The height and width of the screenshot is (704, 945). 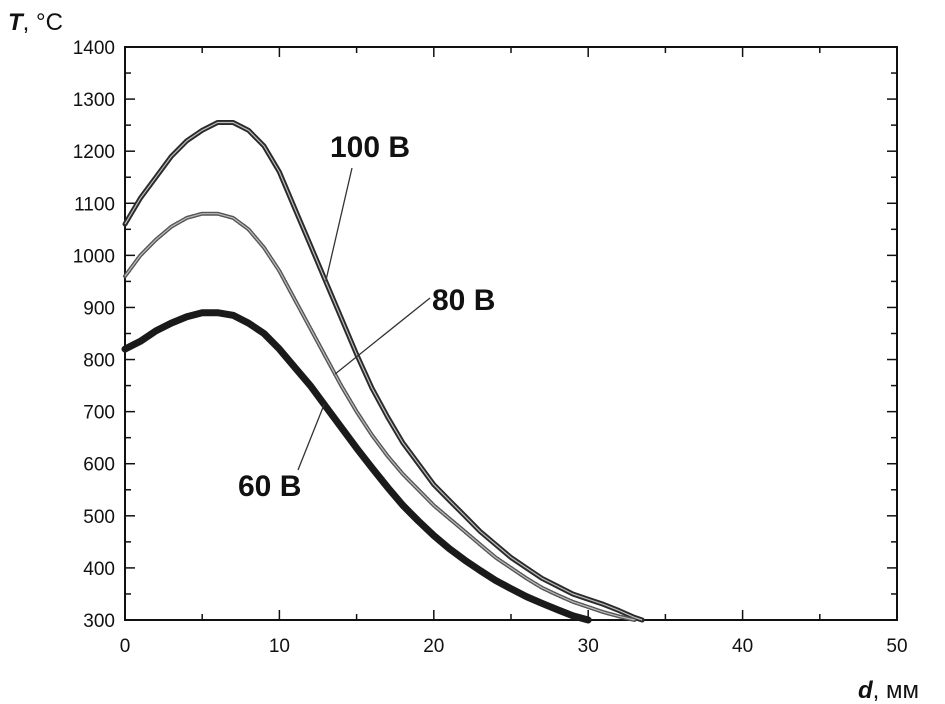 I want to click on x-tick-label: 50, so click(x=896, y=646).